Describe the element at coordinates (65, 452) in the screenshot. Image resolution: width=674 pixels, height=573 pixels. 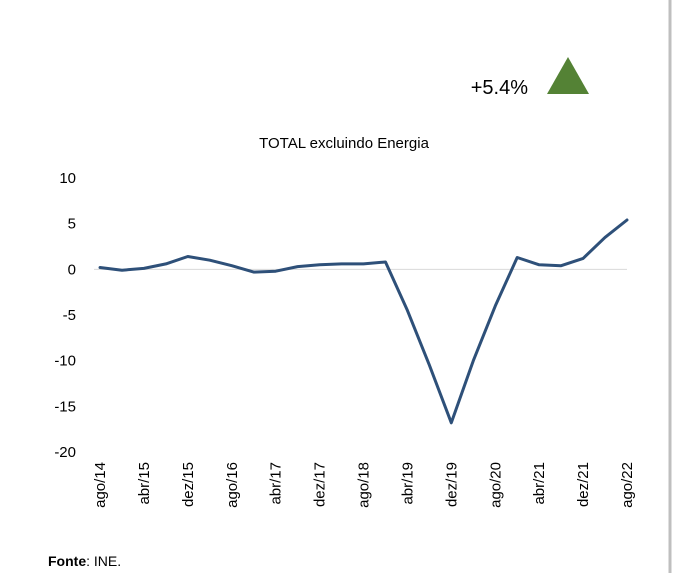
I see `y-tick-label: -20` at that location.